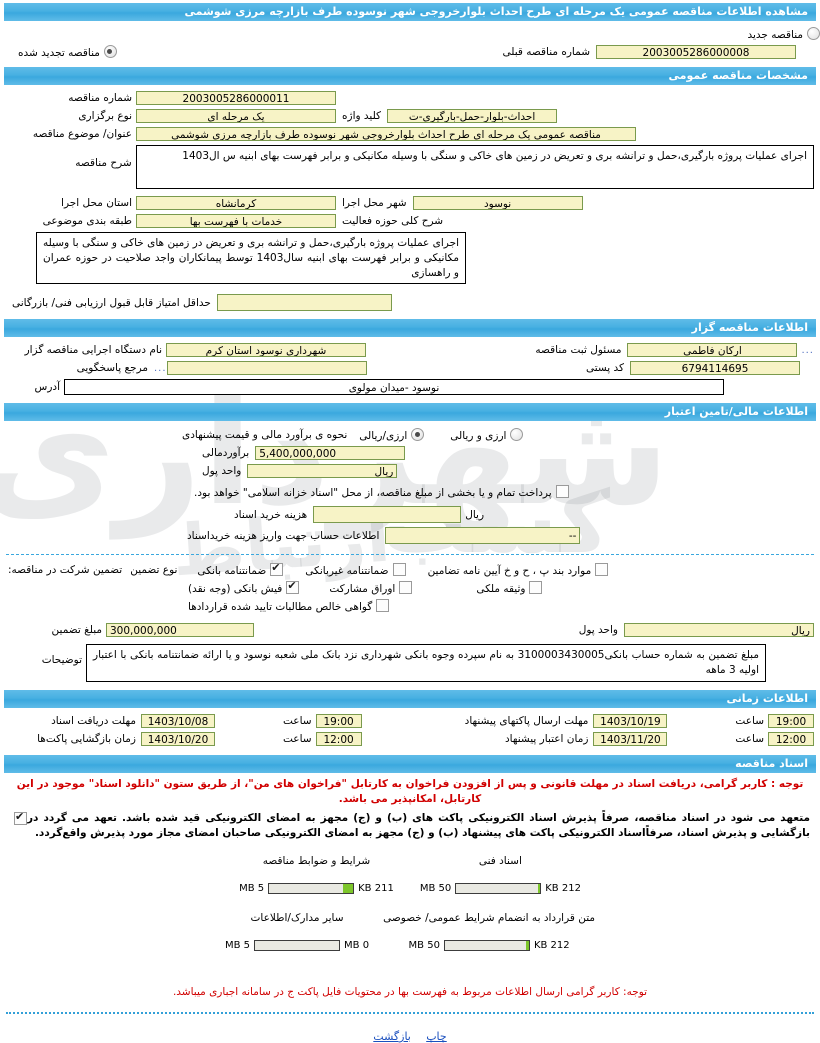  Describe the element at coordinates (277, 568) in the screenshot. I see `guarantee-option-1-checkbox` at that location.